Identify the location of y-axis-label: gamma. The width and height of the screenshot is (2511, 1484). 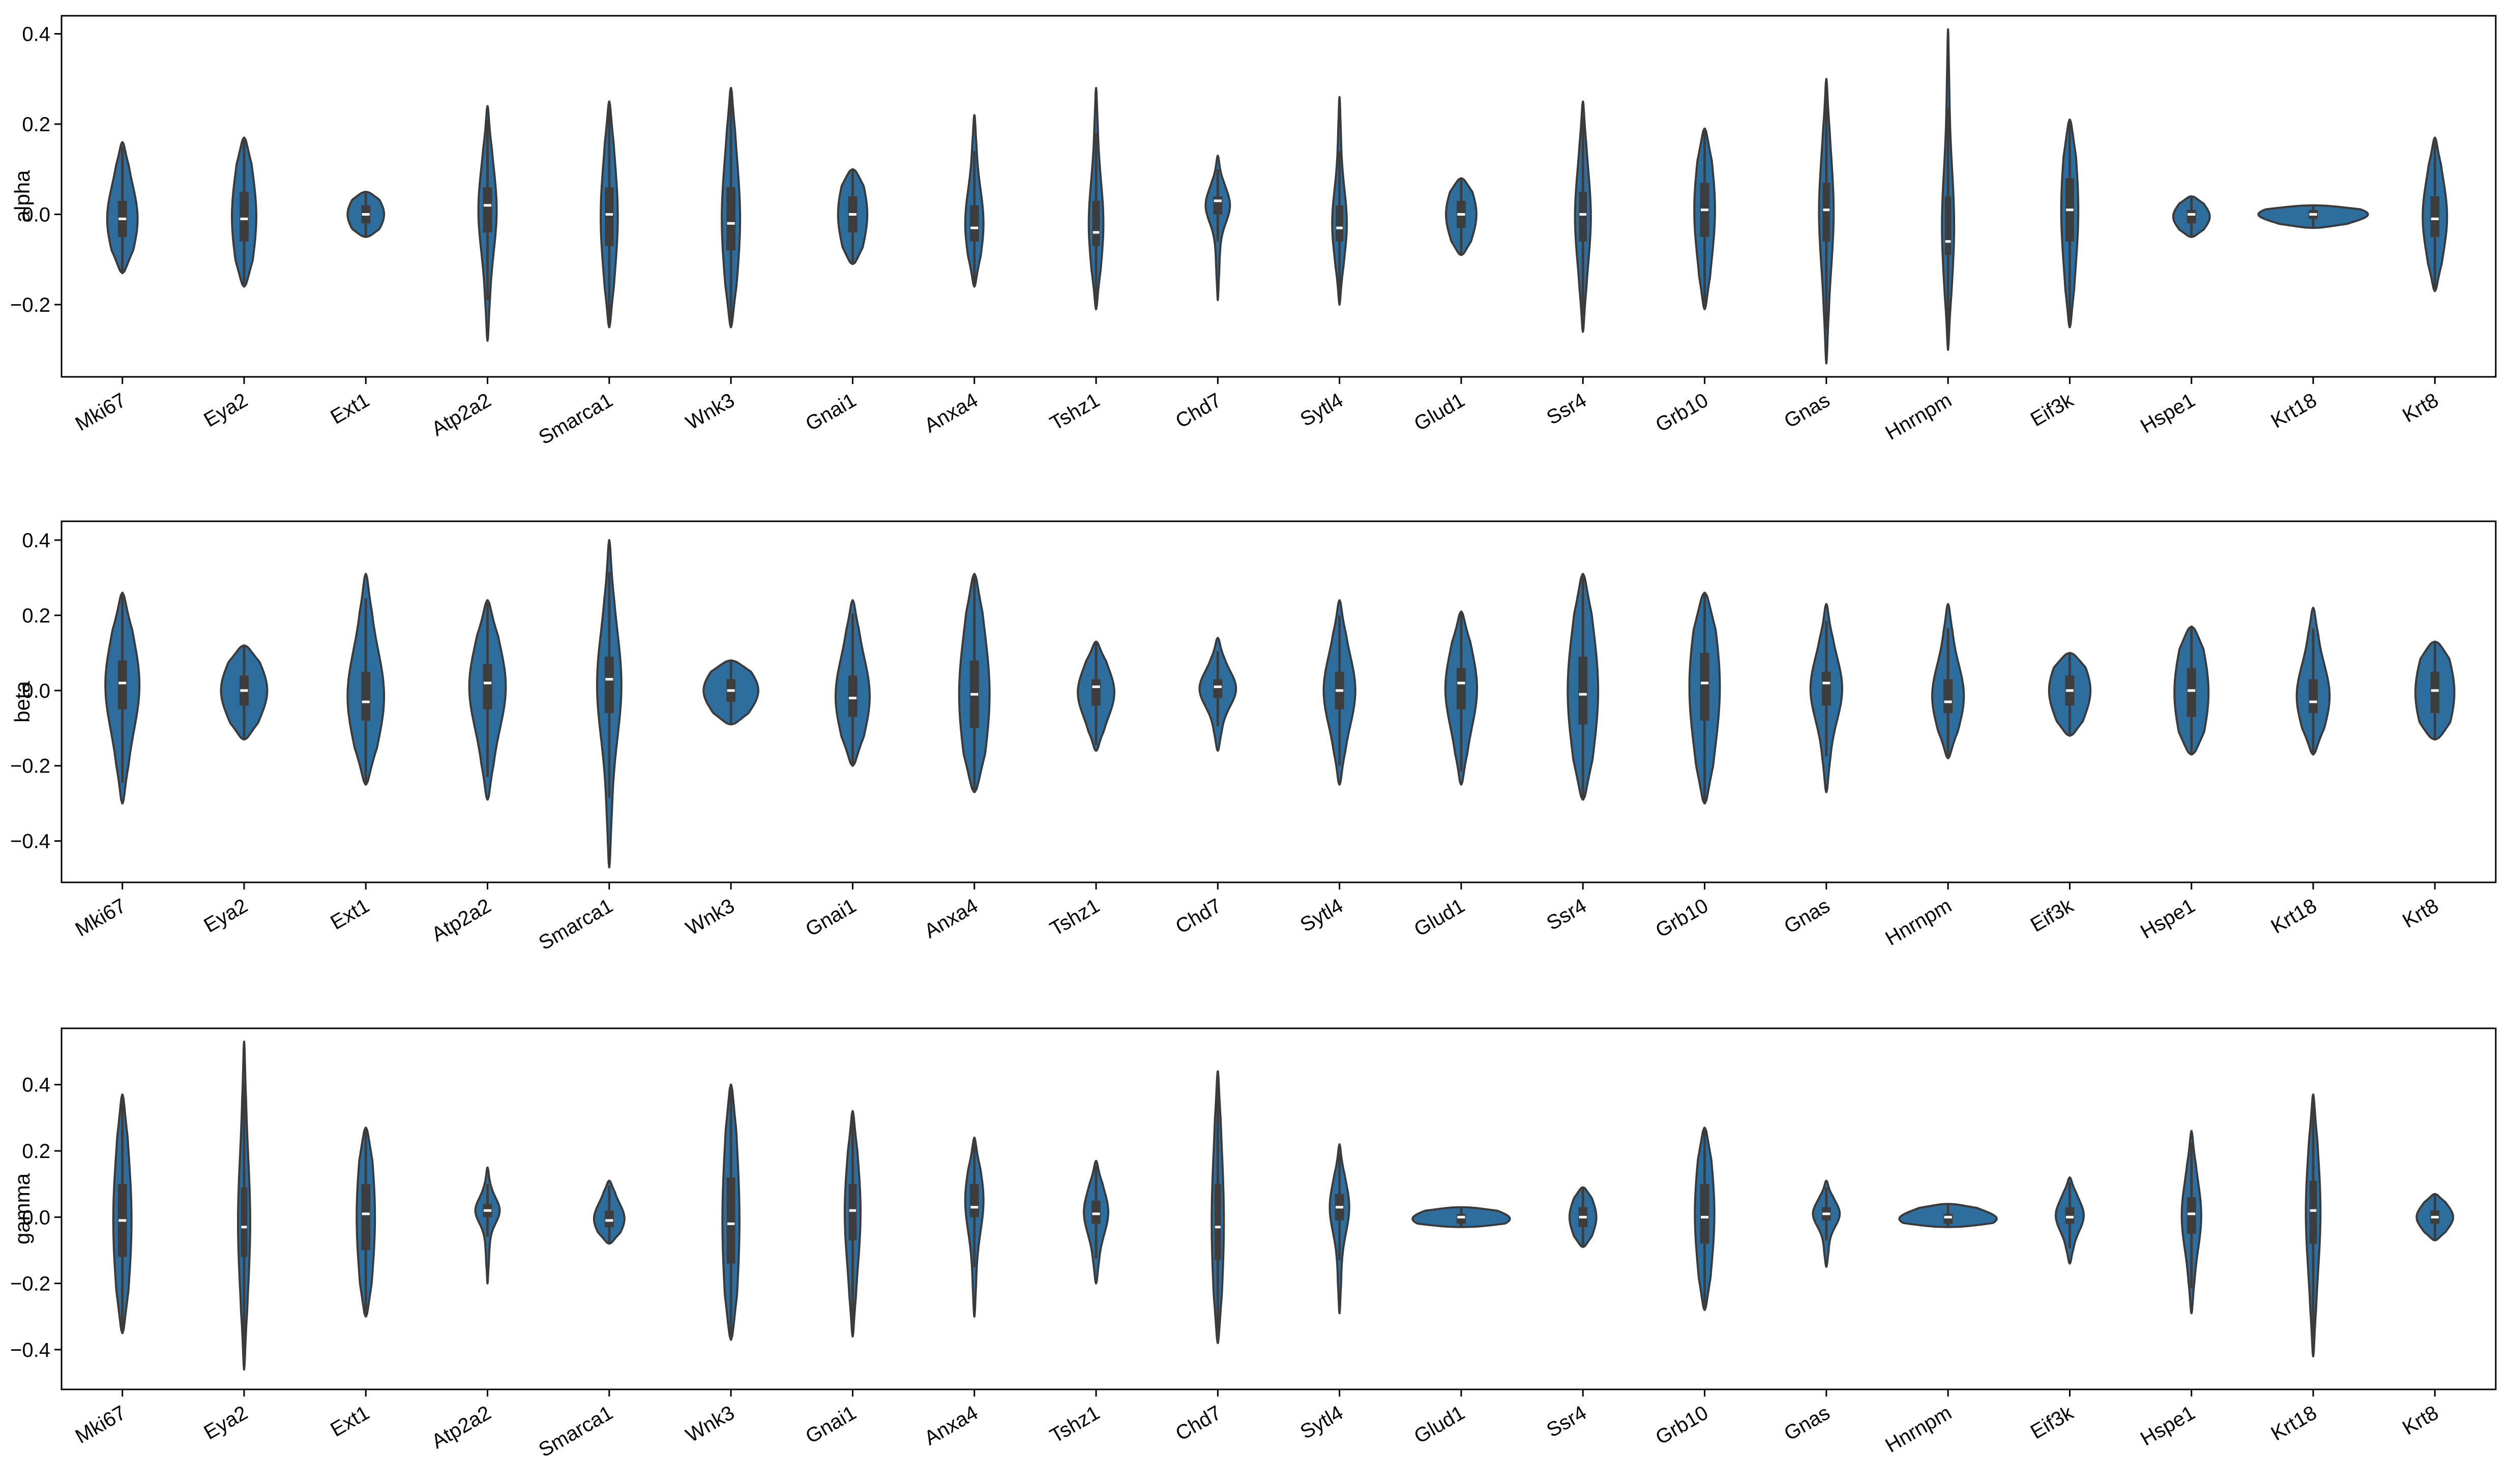
(22, 1208).